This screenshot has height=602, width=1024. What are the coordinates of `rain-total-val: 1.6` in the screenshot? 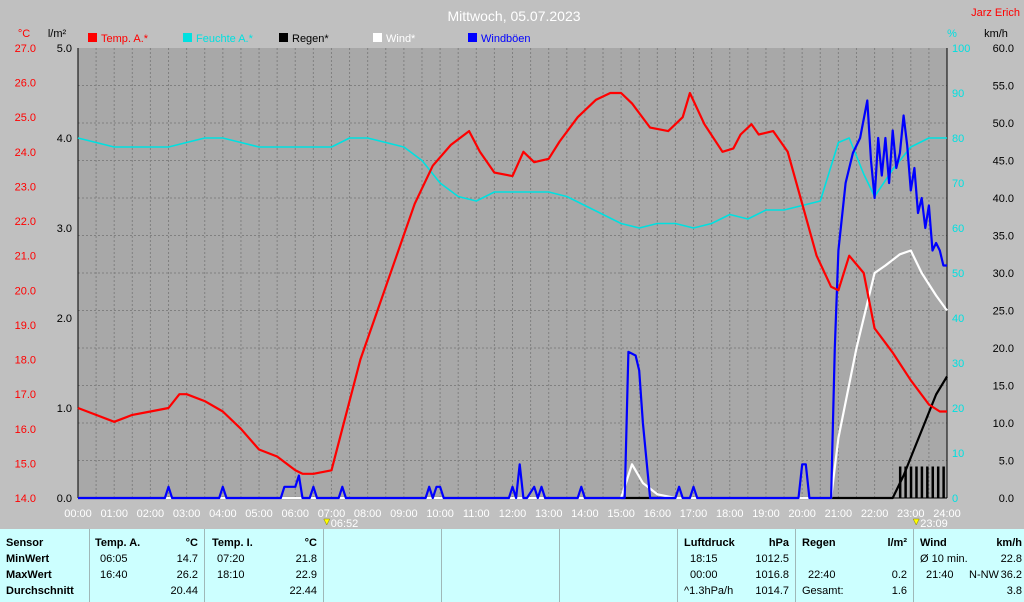 It's located at (899, 591).